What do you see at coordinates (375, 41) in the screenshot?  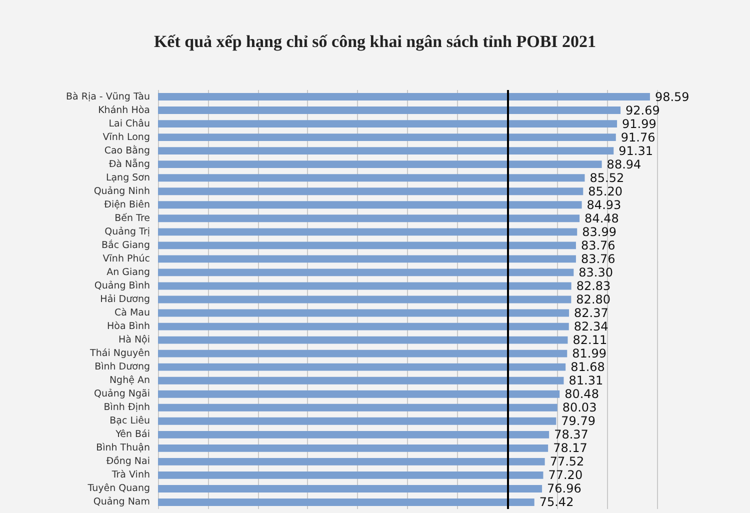 I see `chart-title: Kết quả xếp hạng chỉ số công khai ngân sách tỉnh POBI 2021` at bounding box center [375, 41].